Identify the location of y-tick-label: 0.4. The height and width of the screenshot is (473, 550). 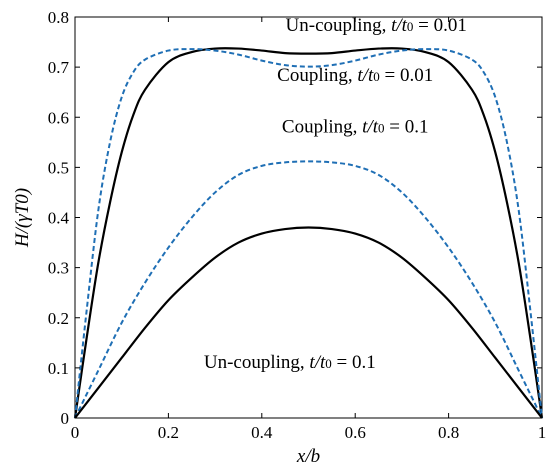
(59, 218).